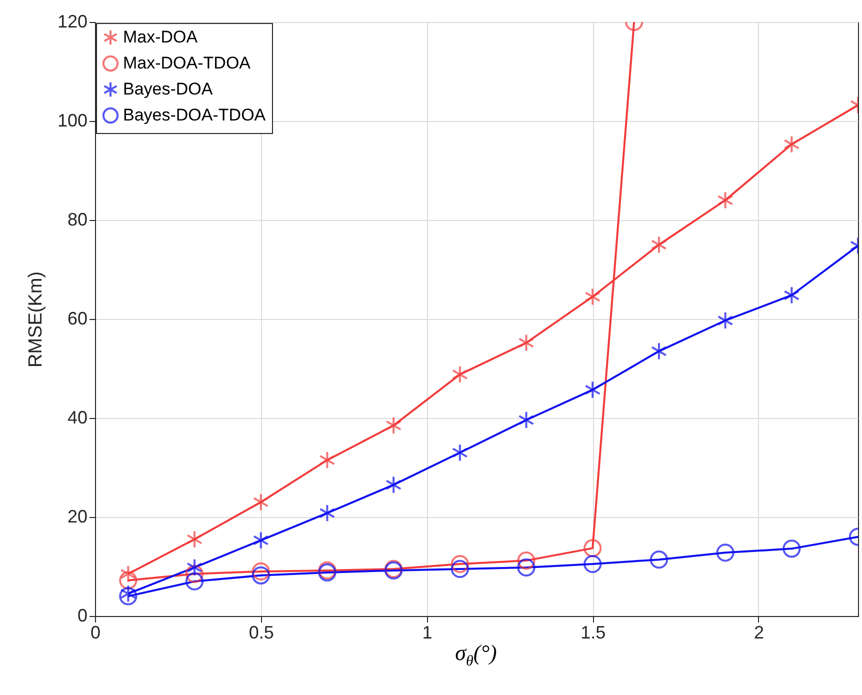 This screenshot has height=695, width=862. What do you see at coordinates (759, 632) in the screenshot?
I see `x-tick-label: 2` at bounding box center [759, 632].